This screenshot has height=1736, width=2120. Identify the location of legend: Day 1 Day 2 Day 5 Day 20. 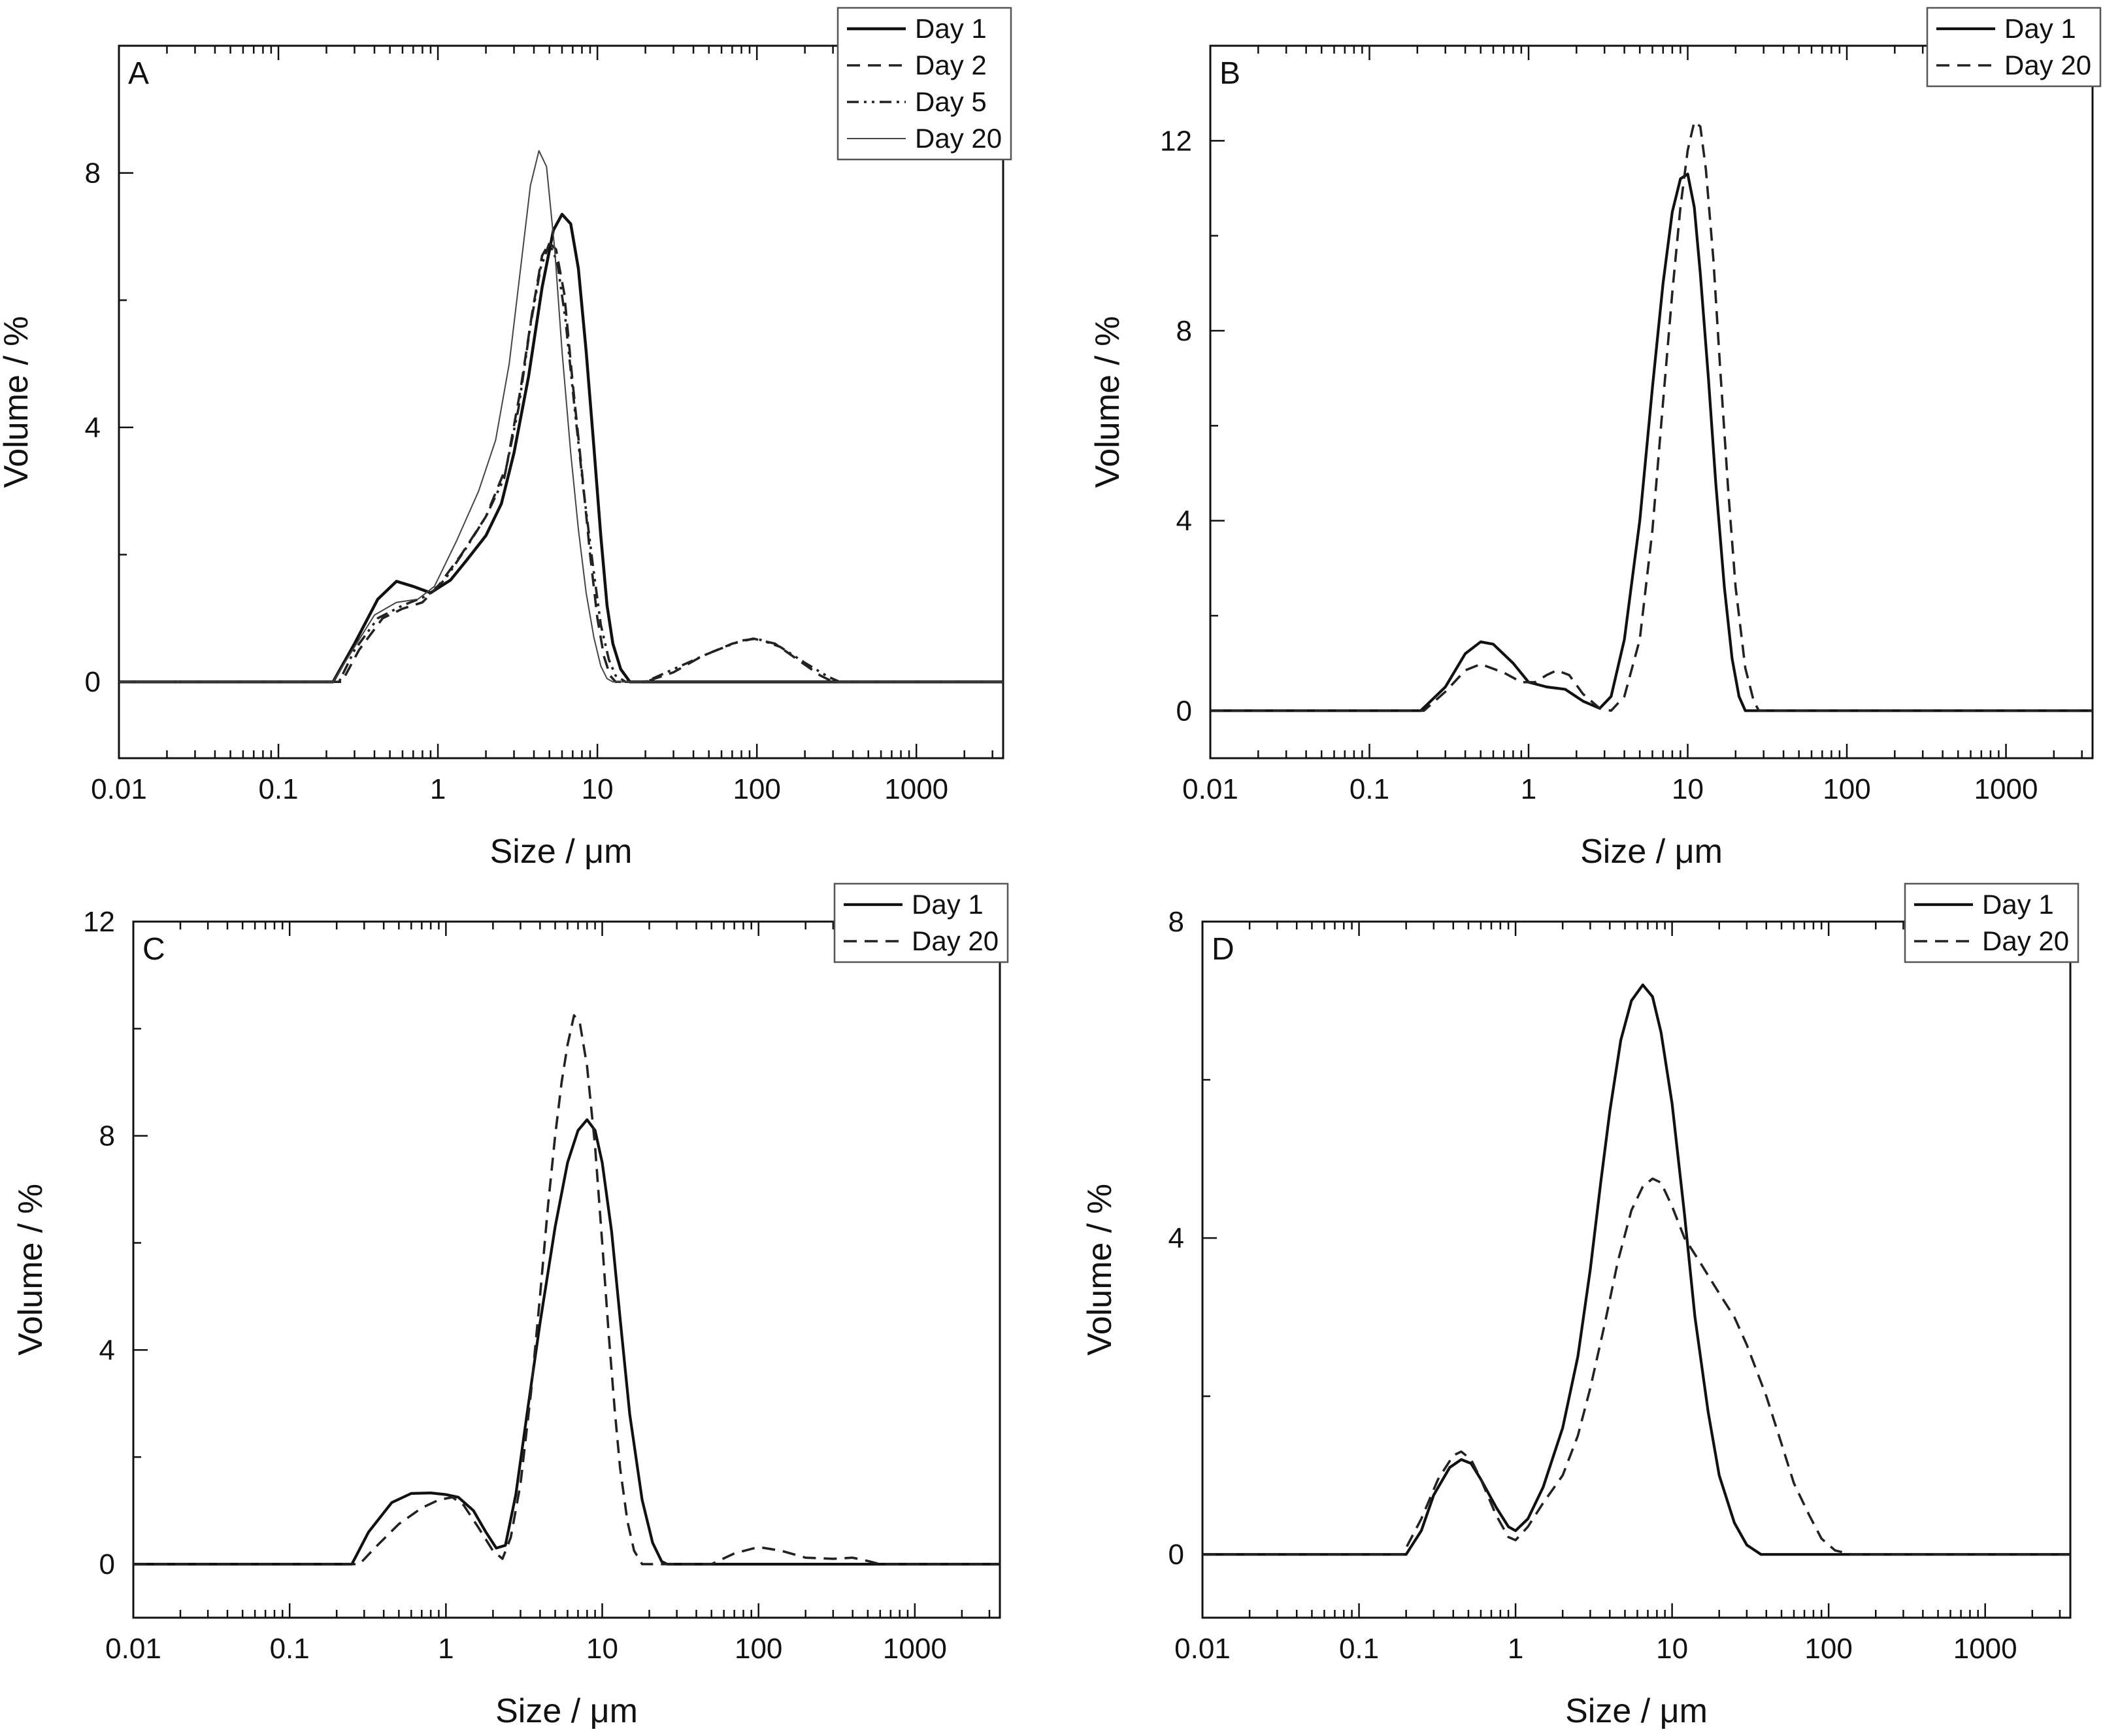
(924, 84).